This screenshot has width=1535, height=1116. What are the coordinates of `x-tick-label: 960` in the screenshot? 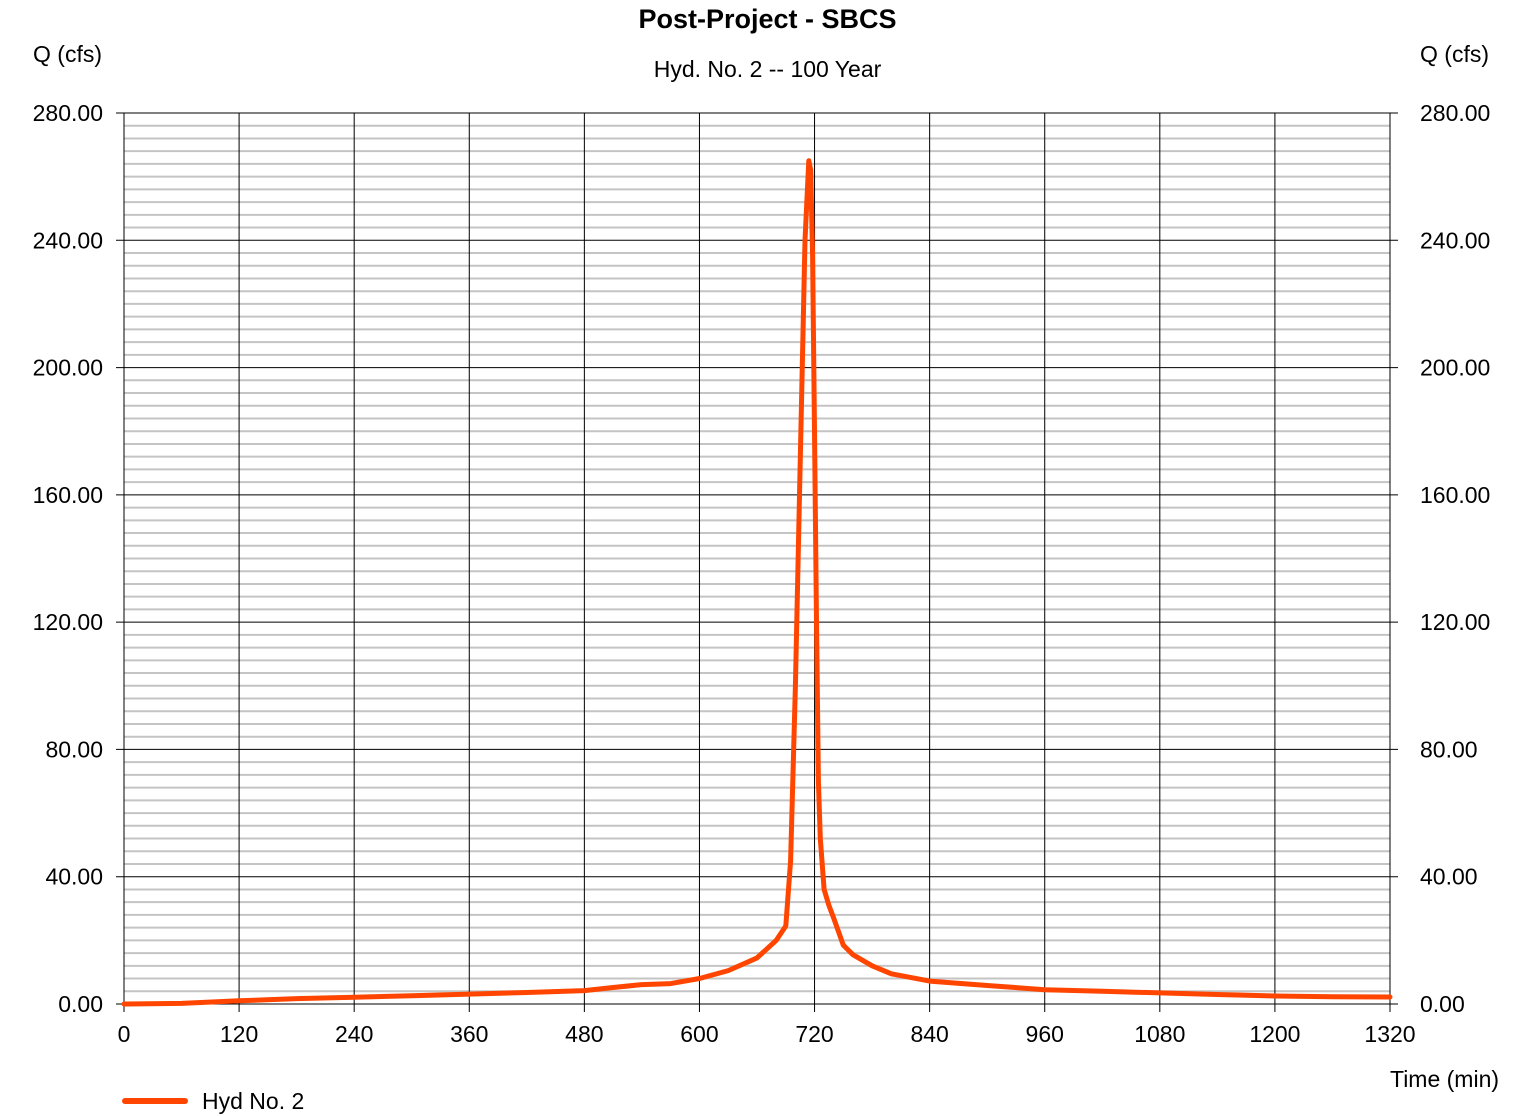 It's located at (1045, 1034).